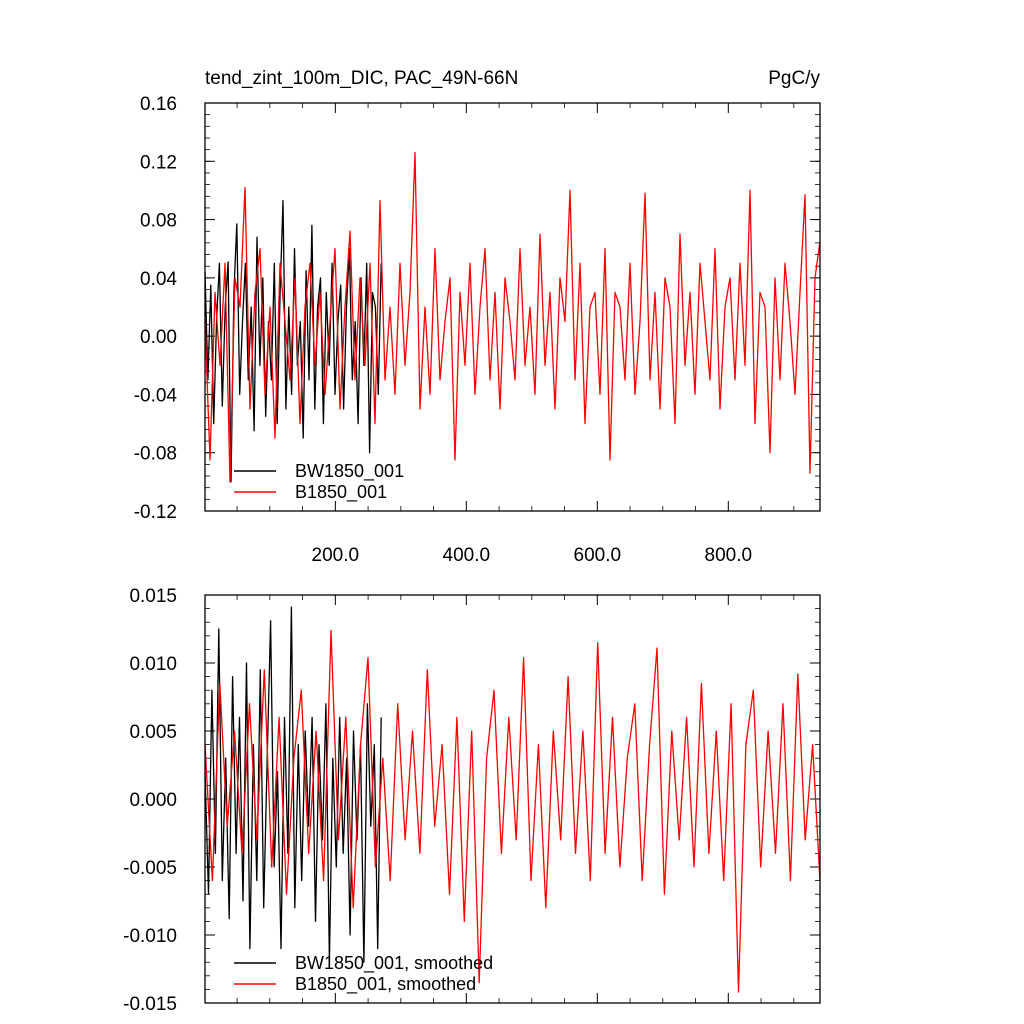 The height and width of the screenshot is (1024, 1024). Describe the element at coordinates (341, 492) in the screenshot. I see `top-legend-label: B1850_001` at that location.